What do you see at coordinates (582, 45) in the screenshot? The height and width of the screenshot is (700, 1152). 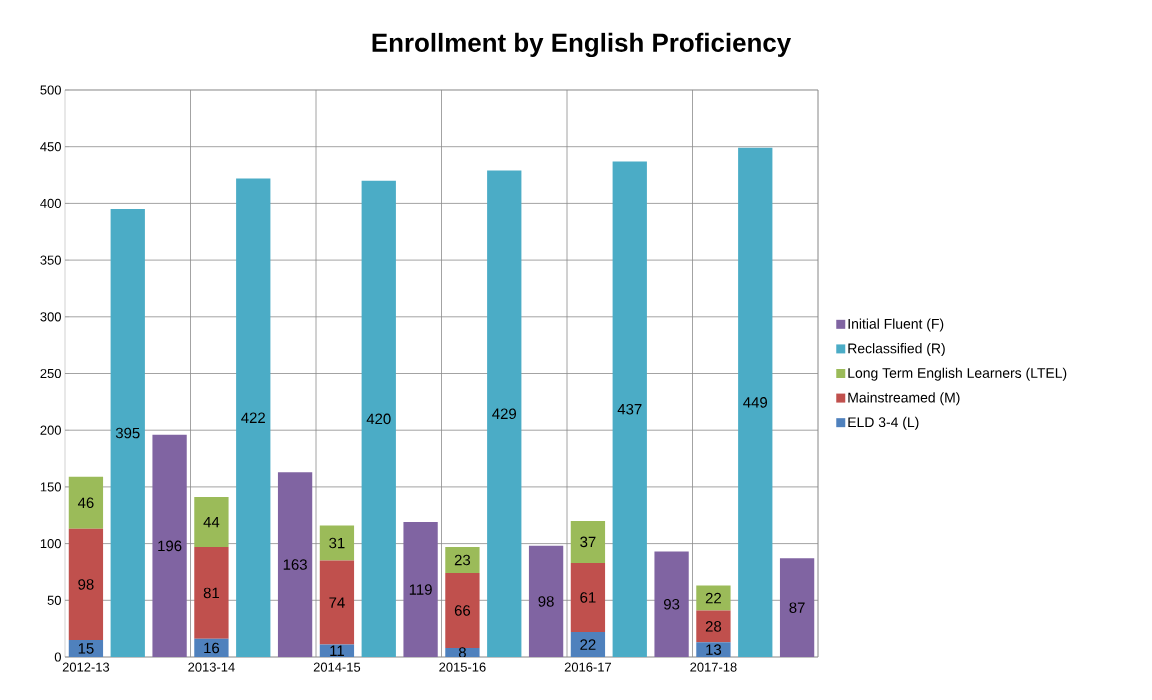 I see `chart-title: Enrollment by English Proficiency` at bounding box center [582, 45].